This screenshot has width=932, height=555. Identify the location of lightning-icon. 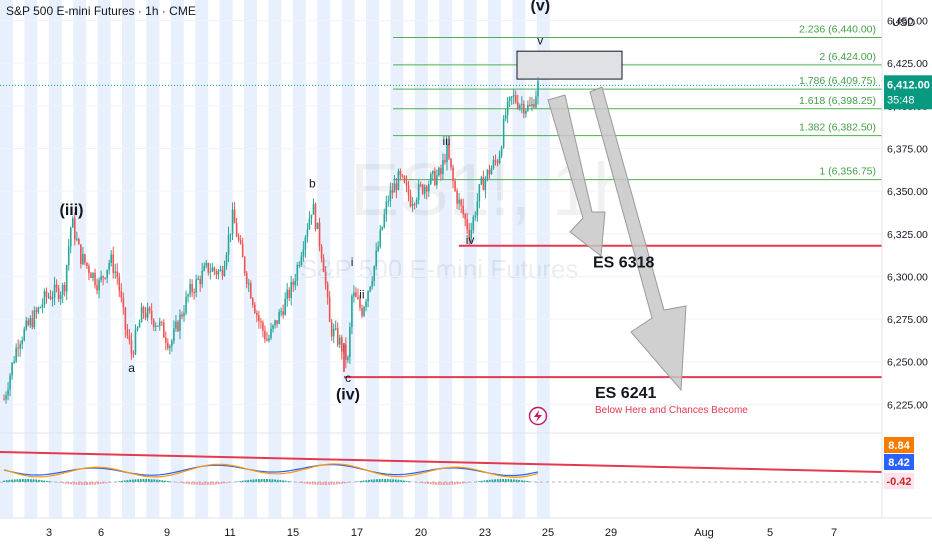
(538, 416).